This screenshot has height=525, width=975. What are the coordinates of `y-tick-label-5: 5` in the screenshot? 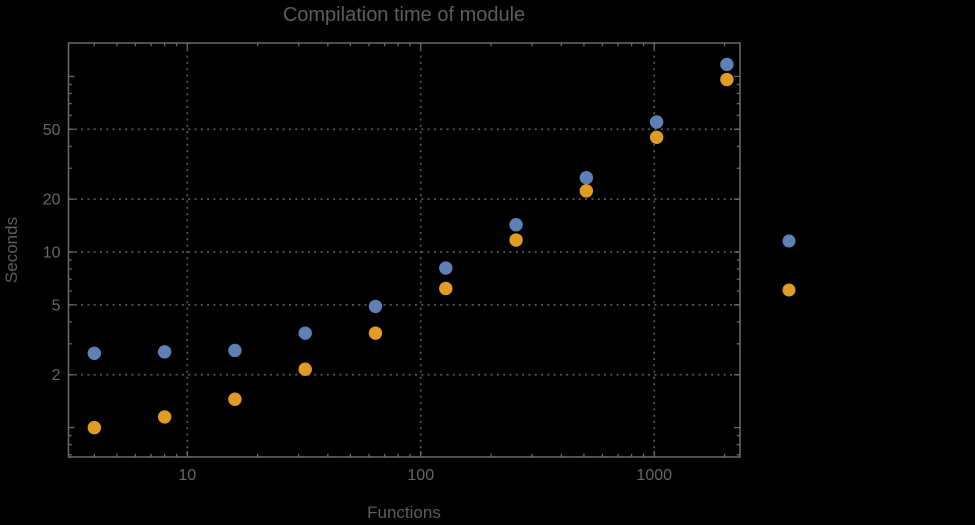 It's located at (56, 305).